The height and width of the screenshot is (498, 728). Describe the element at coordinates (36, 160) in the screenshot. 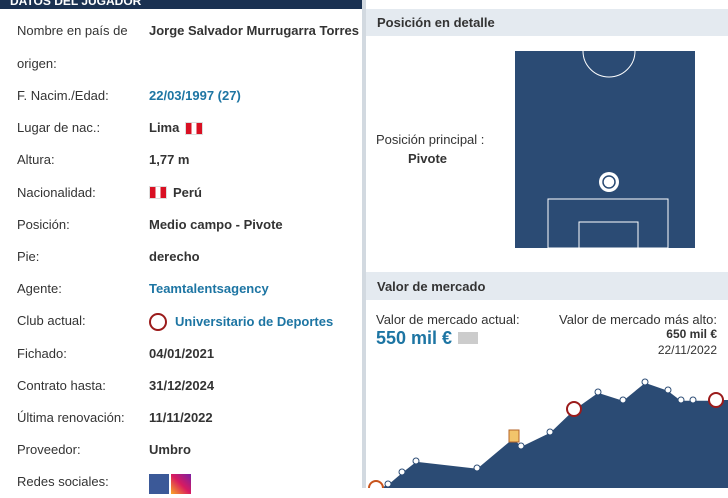

I see `field-label: Altura:` at that location.